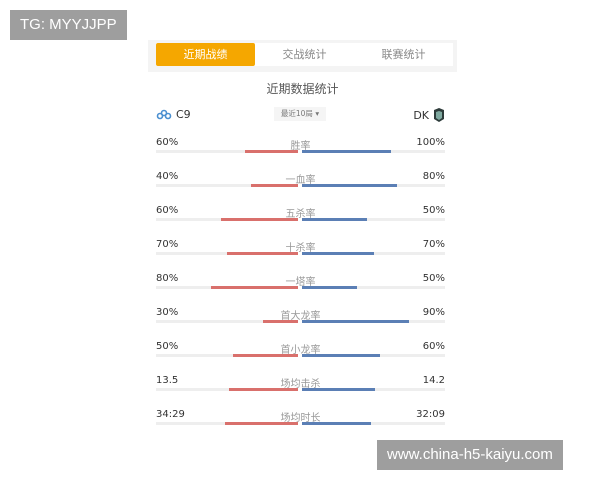  Describe the element at coordinates (302, 89) in the screenshot. I see `section-title: 近期数据统计` at that location.